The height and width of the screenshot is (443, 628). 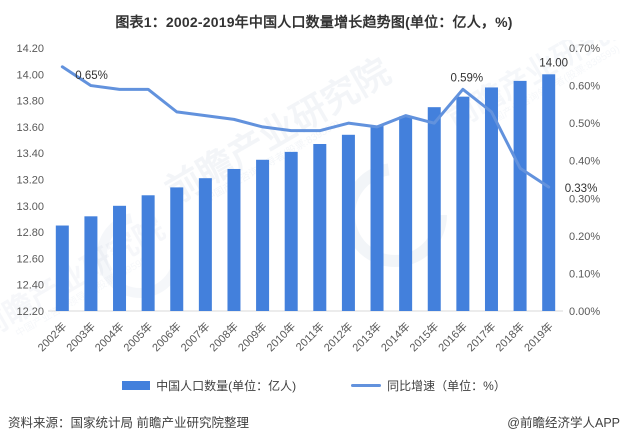 What do you see at coordinates (91, 263) in the screenshot?
I see `population-bar-2003年` at bounding box center [91, 263].